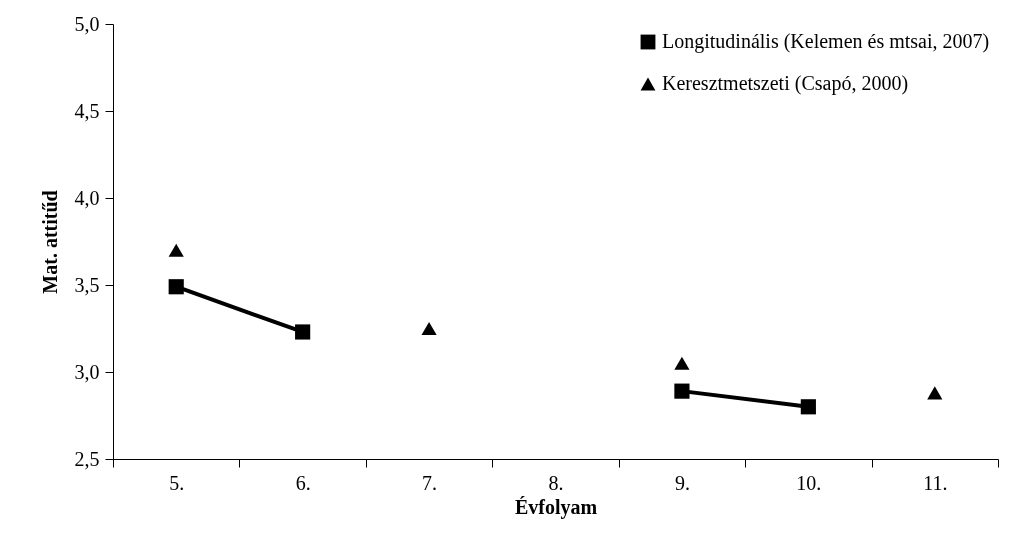 This screenshot has height=543, width=1019. I want to click on legend-label: Longitudinális (Kelemen és mtsai, 2007), so click(826, 41).